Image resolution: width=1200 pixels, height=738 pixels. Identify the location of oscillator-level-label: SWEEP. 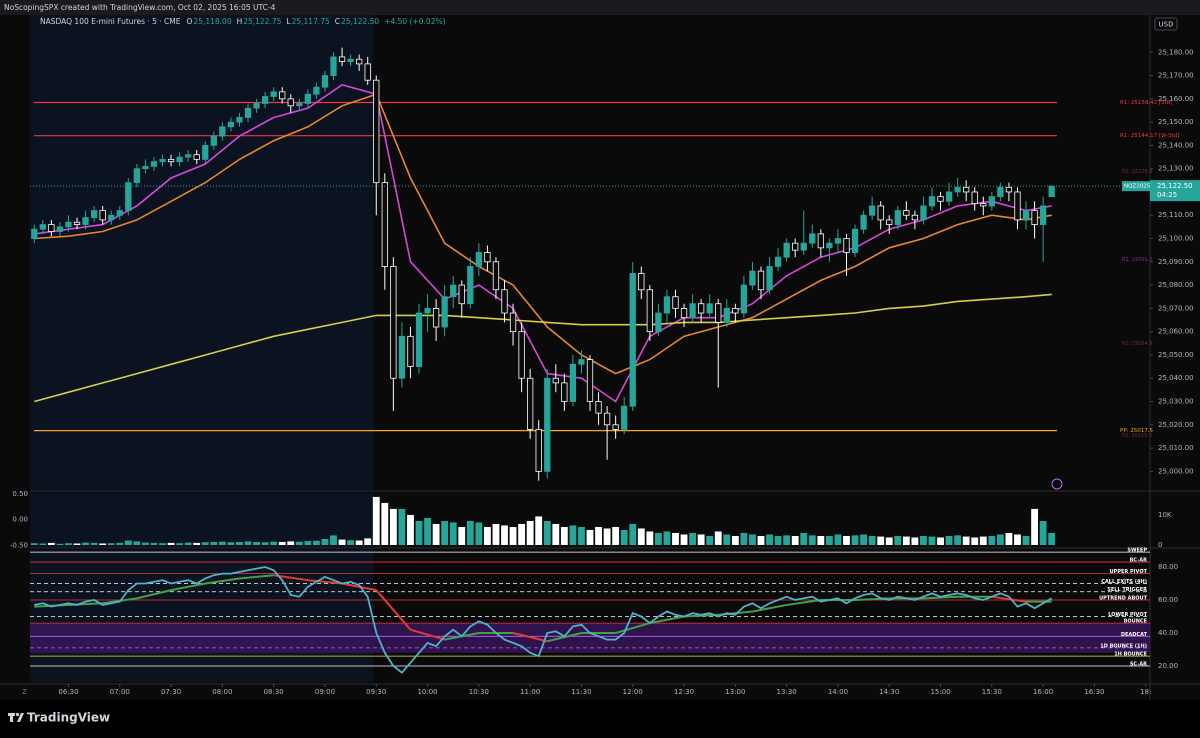
(1137, 551).